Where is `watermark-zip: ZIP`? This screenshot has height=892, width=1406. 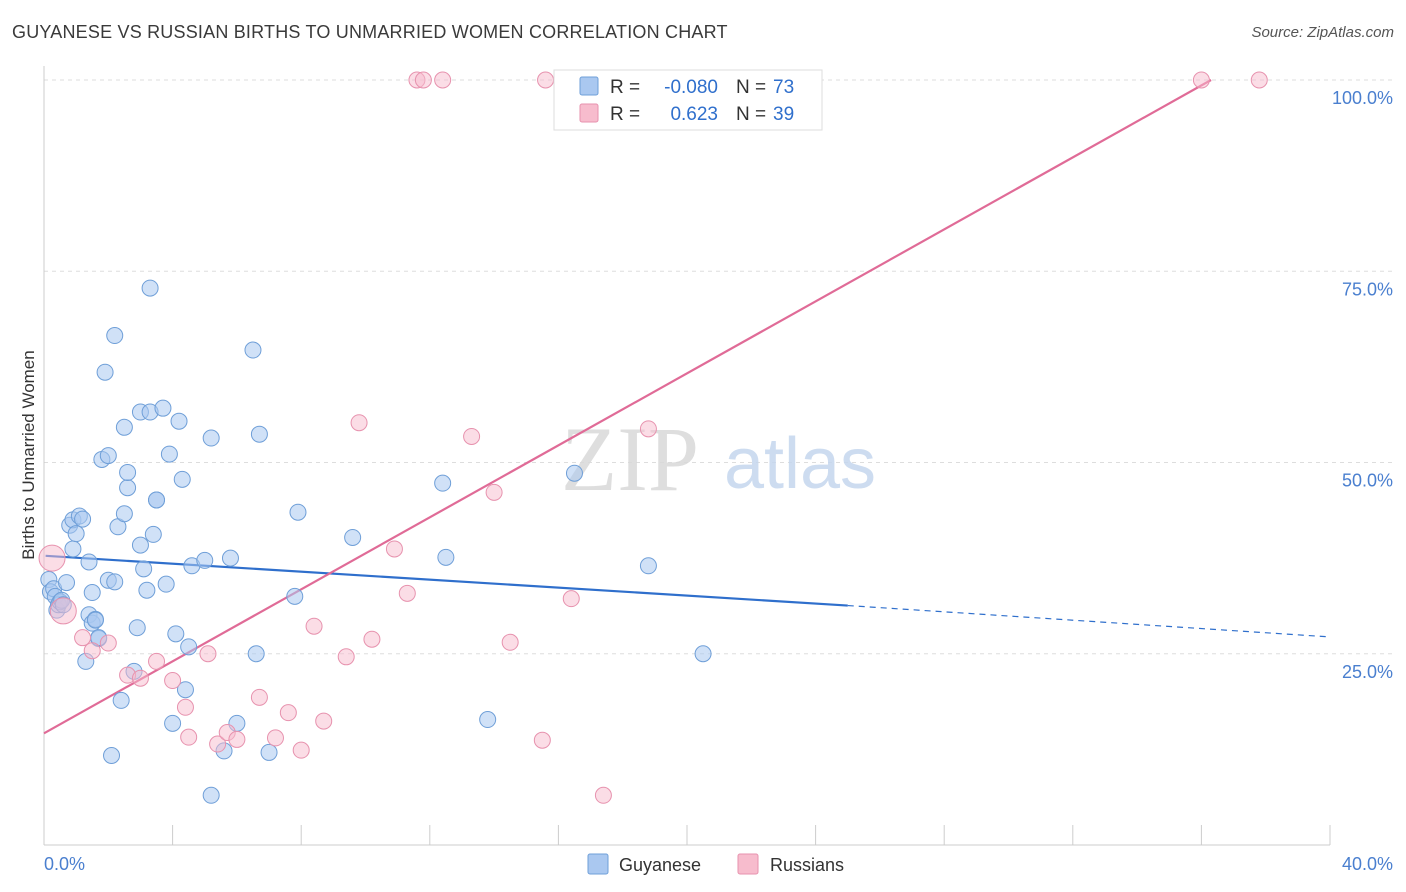 watermark-zip: ZIP is located at coordinates (630, 459).